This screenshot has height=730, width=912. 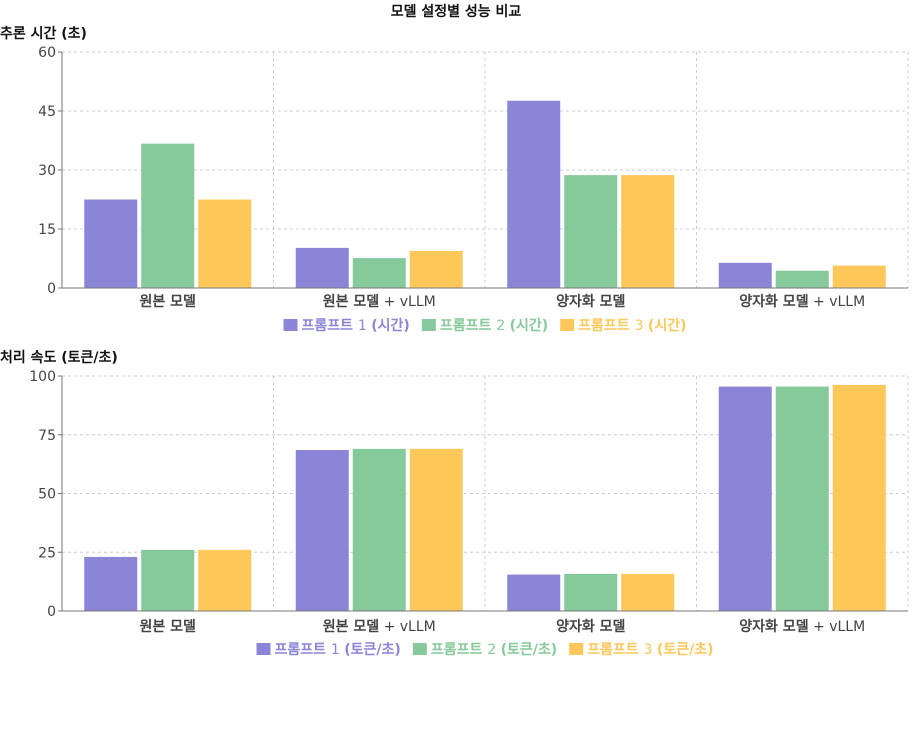 I want to click on legend: 프롬프트 1 (시간) 프롬프트 2 (시간) 프롬프트 3 (시간), so click(x=484, y=325).